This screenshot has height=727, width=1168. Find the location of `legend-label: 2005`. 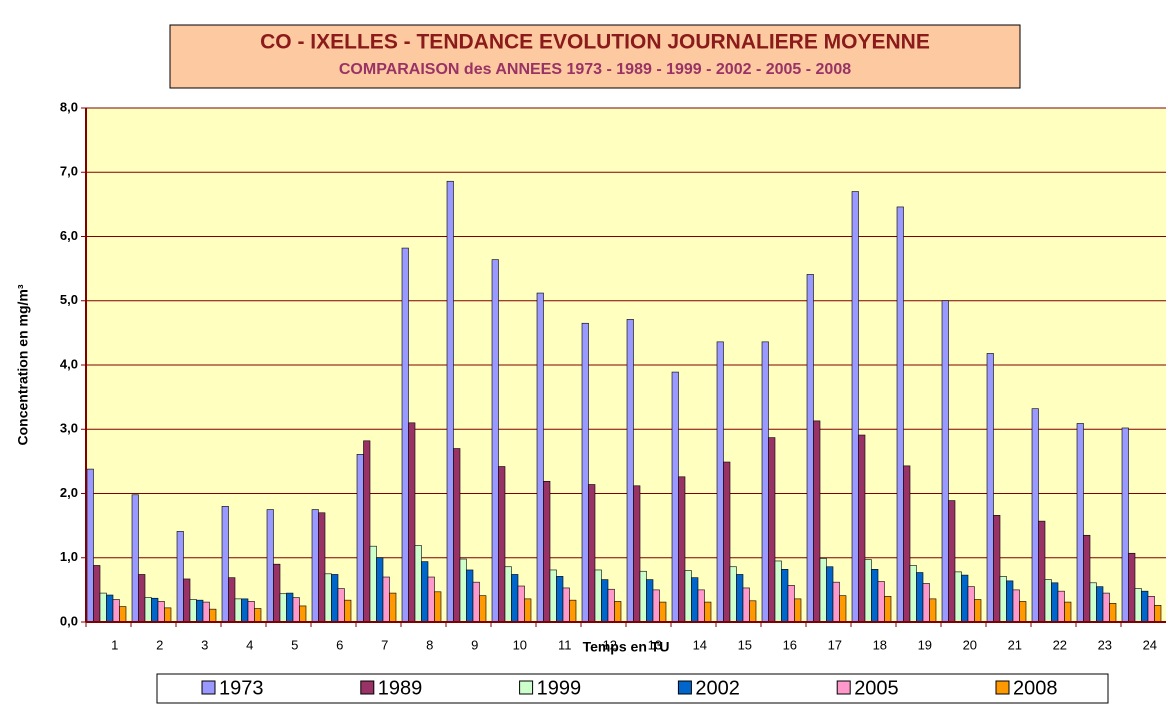

legend-label: 2005 is located at coordinates (876, 688).